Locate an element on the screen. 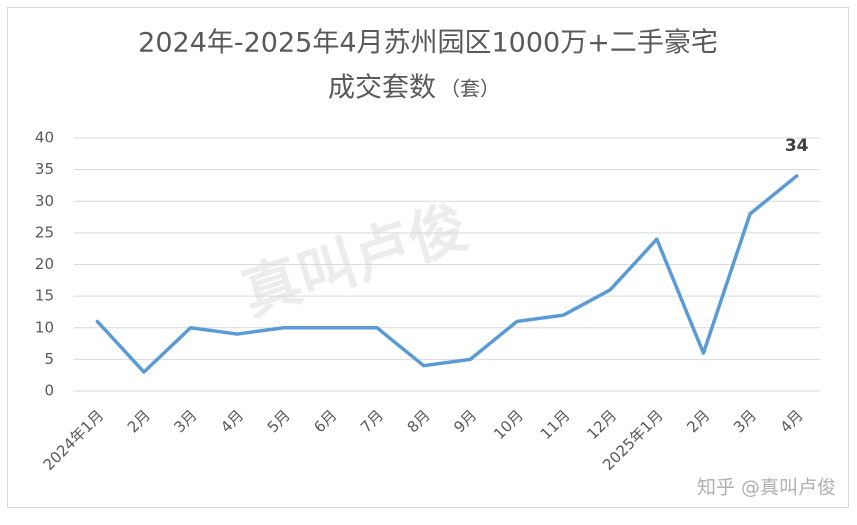  data-label: 34 is located at coordinates (797, 146).